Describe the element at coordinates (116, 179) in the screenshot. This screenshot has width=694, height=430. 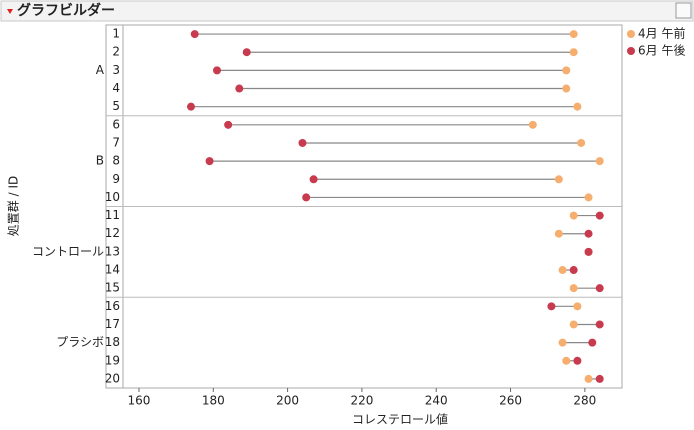
I see `id-label: 9` at that location.